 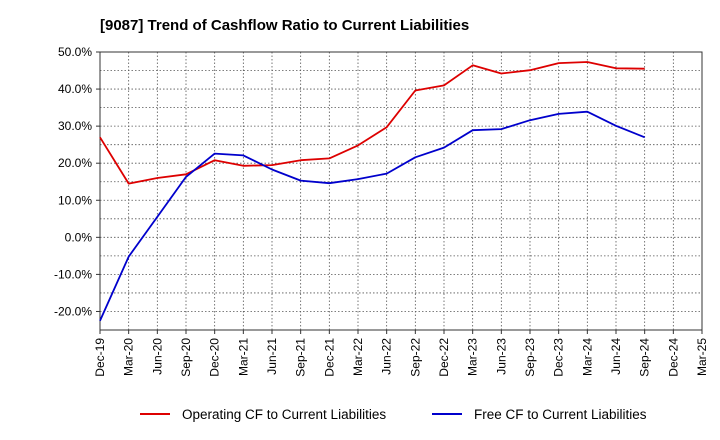 I want to click on y-tick-label: 50.0%, so click(x=75, y=52).